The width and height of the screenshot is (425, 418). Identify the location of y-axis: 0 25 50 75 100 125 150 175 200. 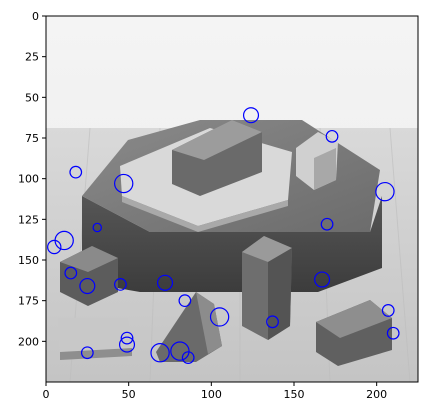
(32, 179).